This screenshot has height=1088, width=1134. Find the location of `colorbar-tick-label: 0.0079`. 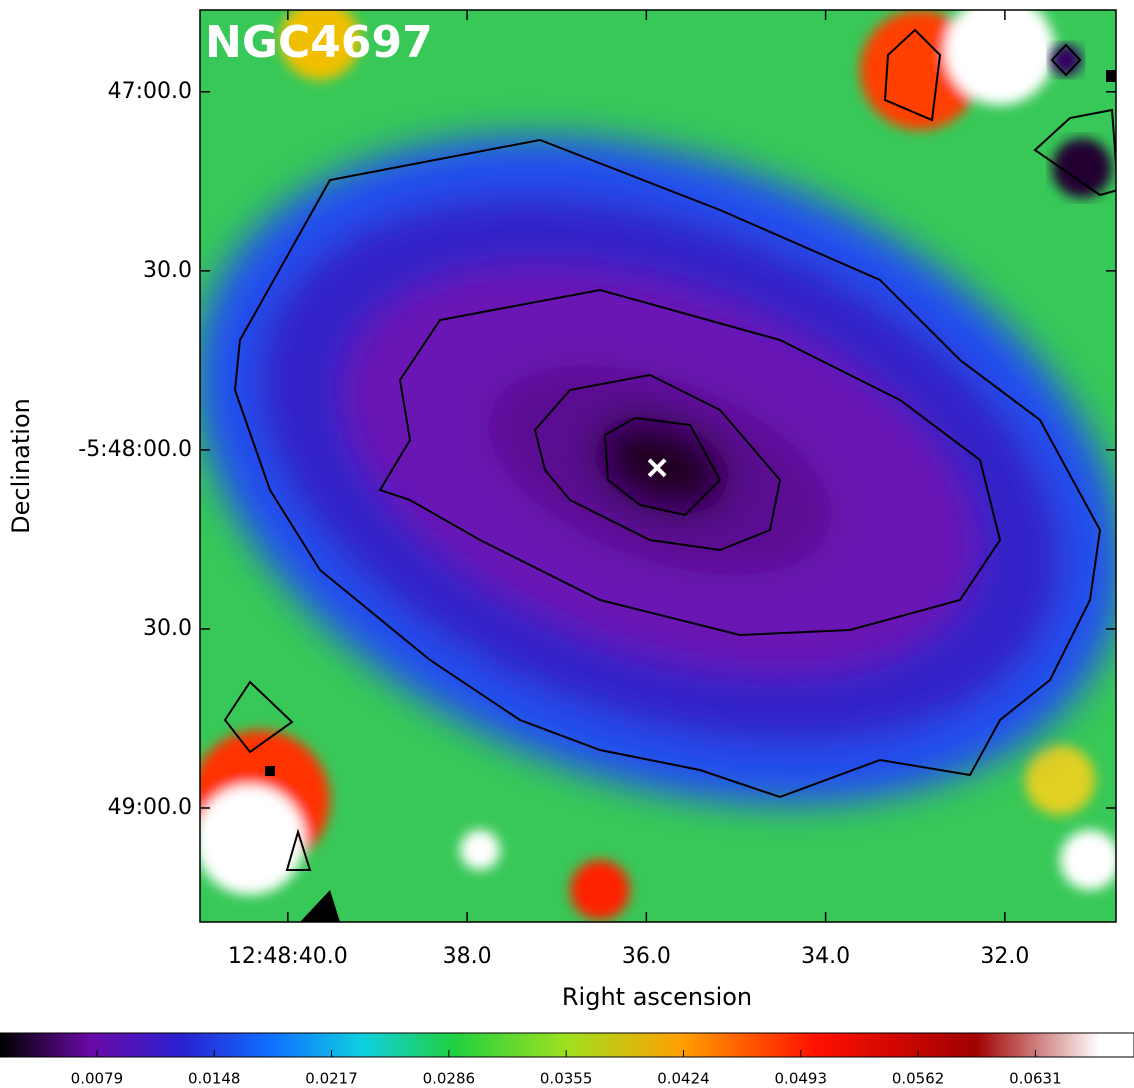

colorbar-tick-label: 0.0079 is located at coordinates (97, 1079).